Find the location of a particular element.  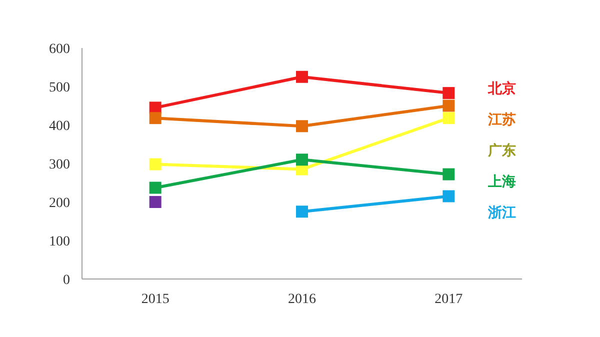

x-tick-label: 2016 is located at coordinates (302, 299).